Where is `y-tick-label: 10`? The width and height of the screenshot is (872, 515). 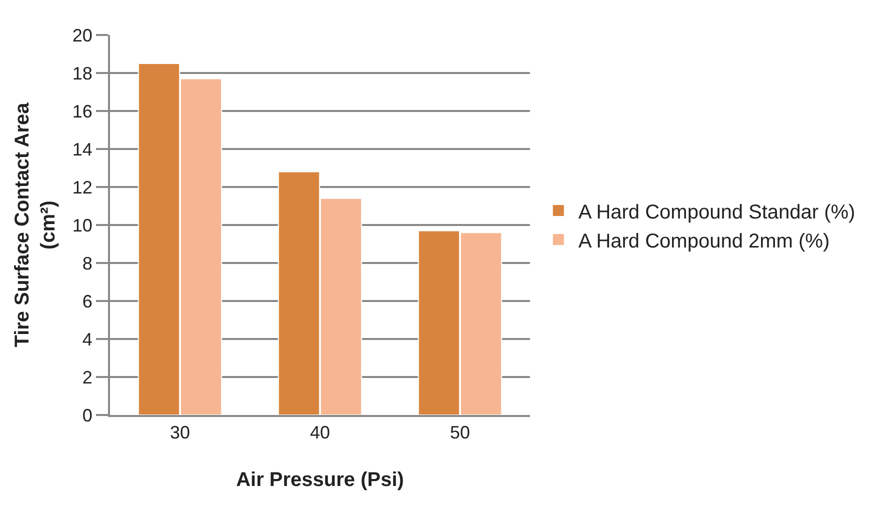
y-tick-label: 10 is located at coordinates (82, 225).